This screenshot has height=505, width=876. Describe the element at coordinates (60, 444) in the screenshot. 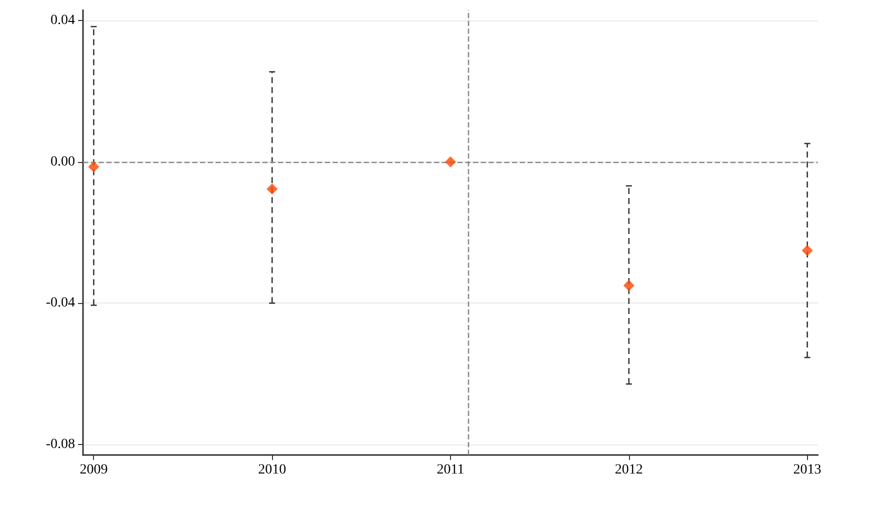

I see `y-tick-label: -0.08` at that location.